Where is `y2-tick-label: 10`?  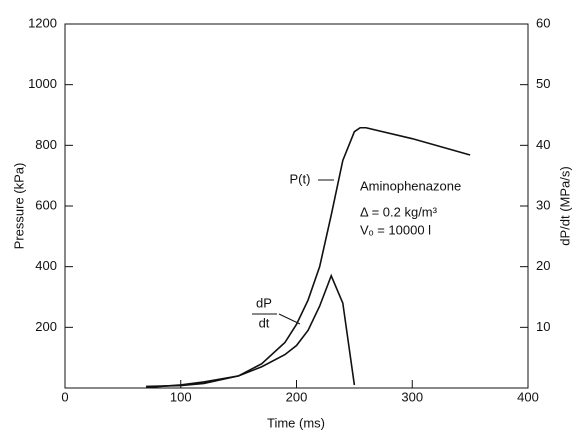 y2-tick-label: 10 is located at coordinates (543, 326).